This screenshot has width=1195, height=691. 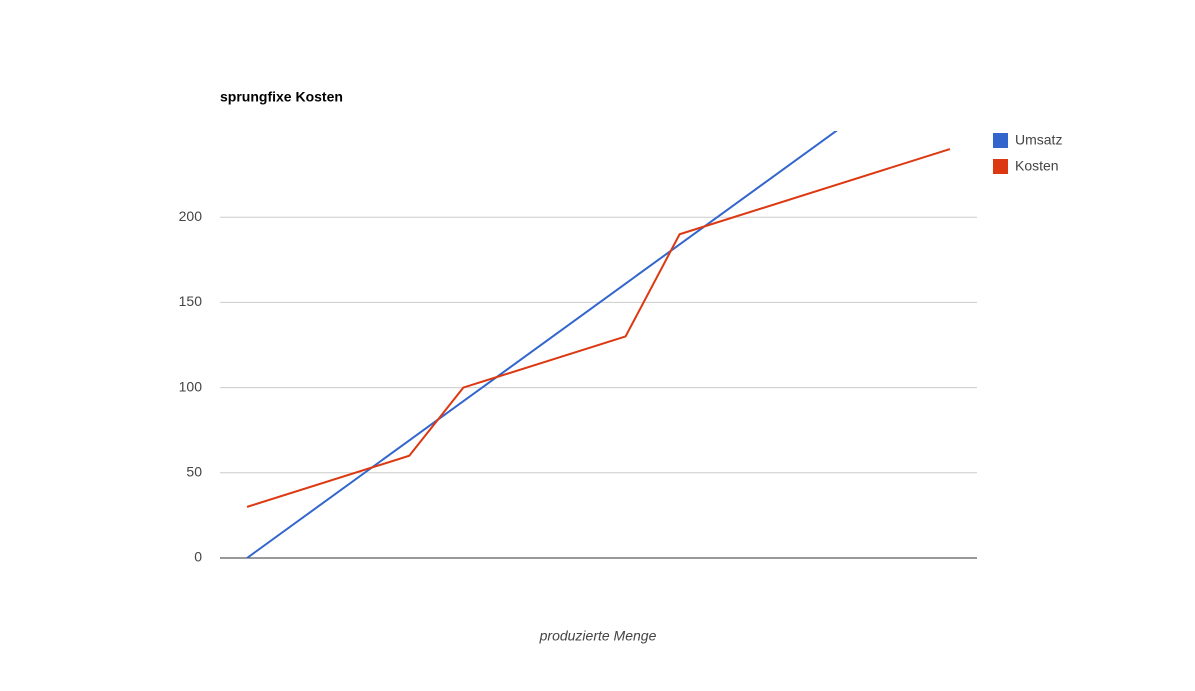 I want to click on chart-title: sprungfixe Kosten, so click(x=281, y=97).